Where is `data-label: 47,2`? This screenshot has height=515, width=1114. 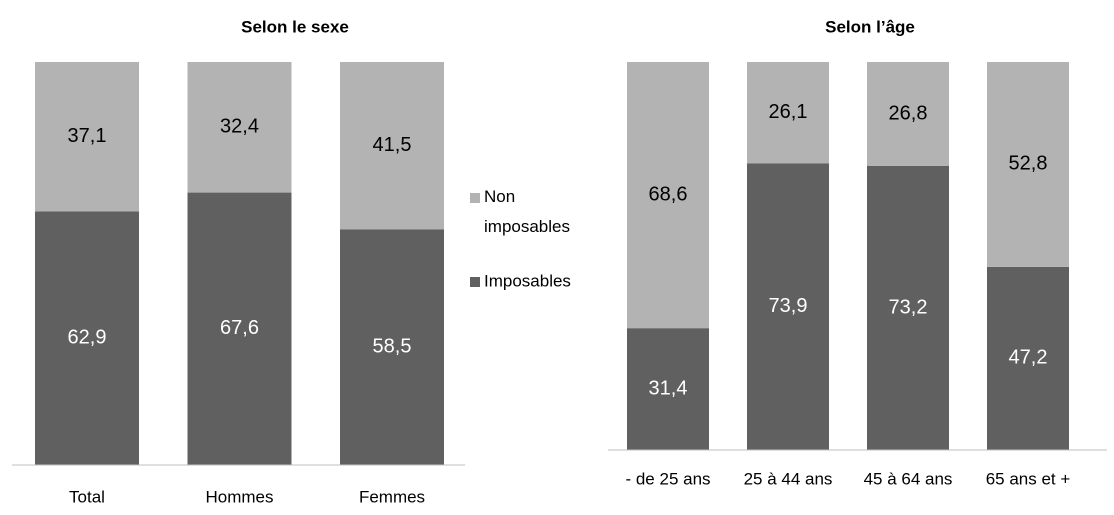
data-label: 47,2 is located at coordinates (1028, 358).